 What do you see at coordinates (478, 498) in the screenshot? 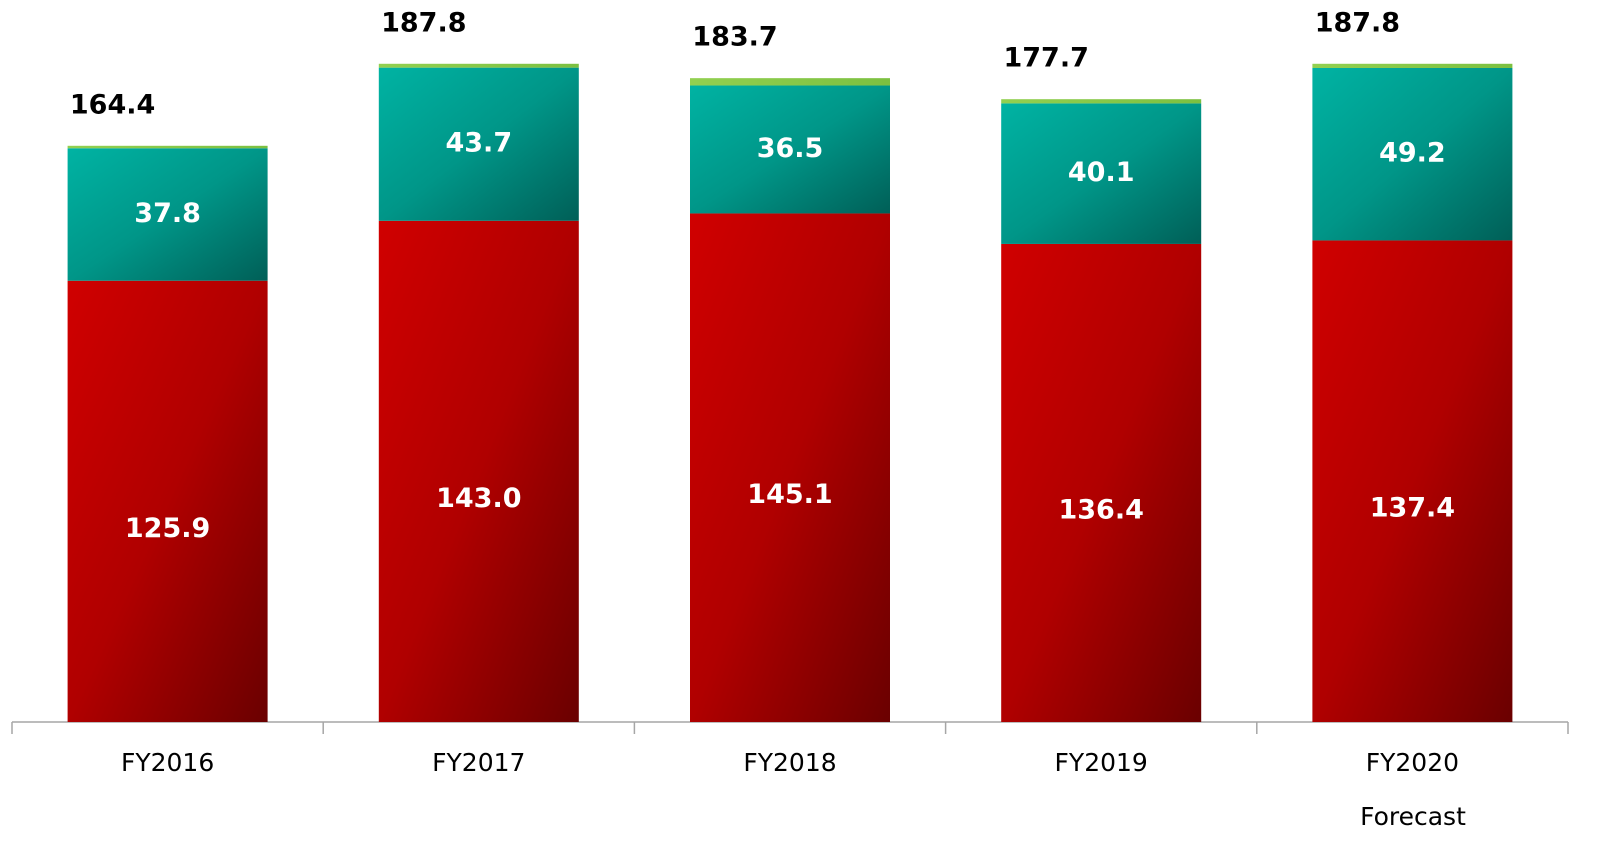
I see `value-label: 143.0` at bounding box center [478, 498].